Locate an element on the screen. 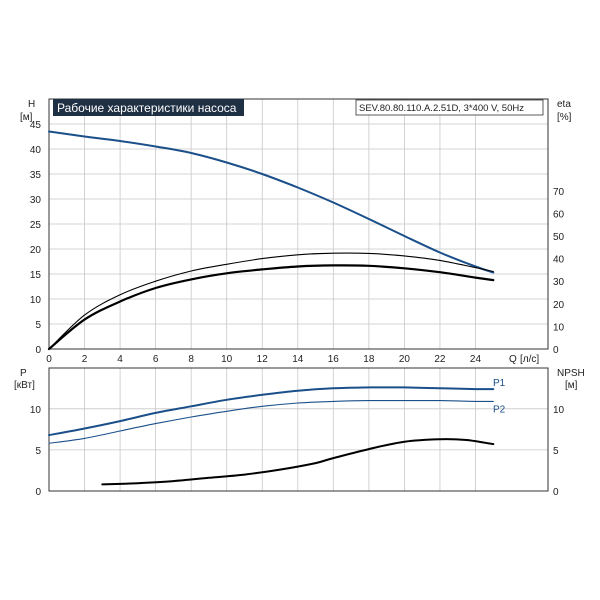 The width and height of the screenshot is (600, 600). q-axis-label: Q is located at coordinates (513, 359).